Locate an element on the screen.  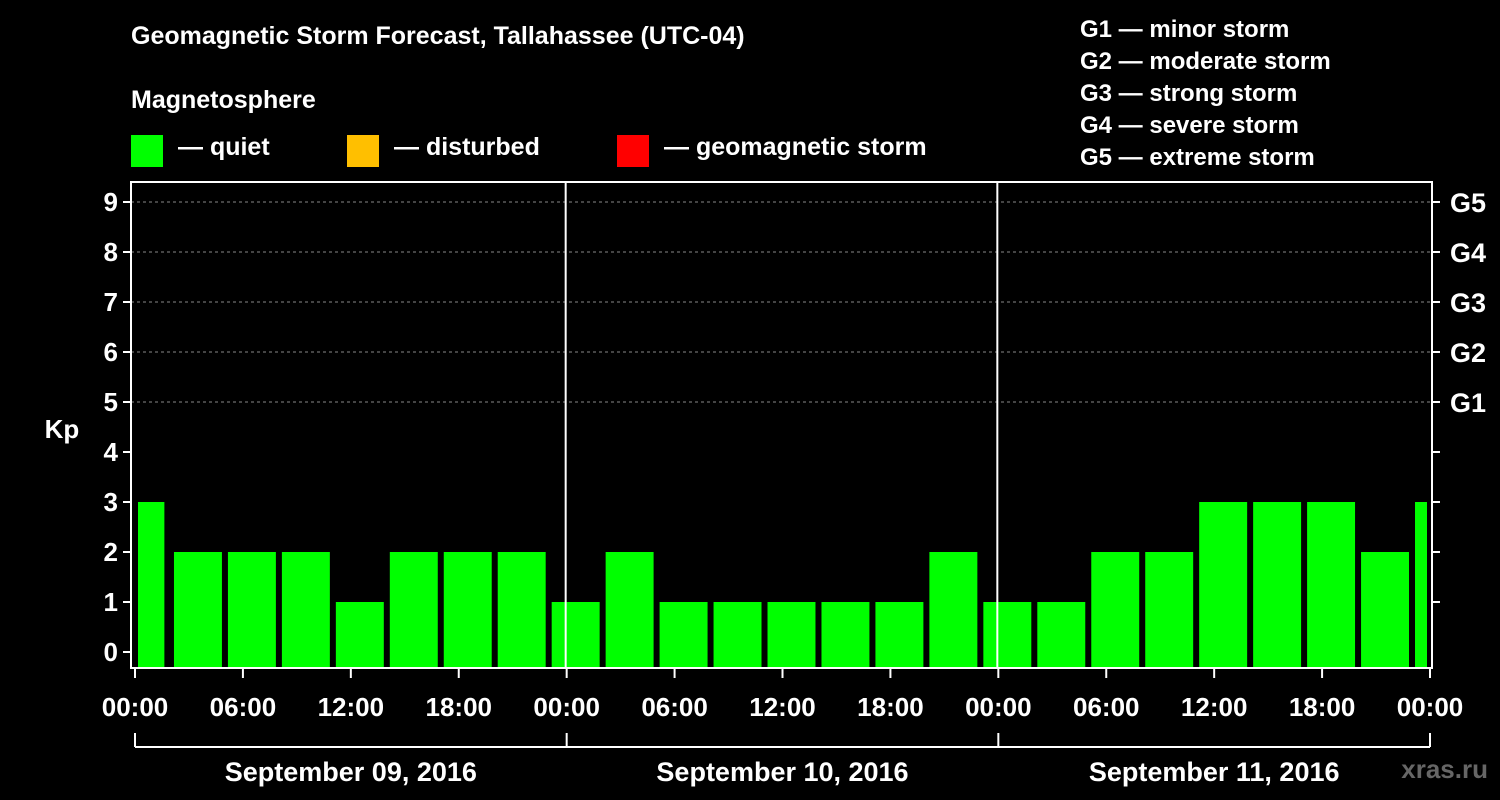
storm-scale-g4: G4 — severe storm is located at coordinates (1189, 125).